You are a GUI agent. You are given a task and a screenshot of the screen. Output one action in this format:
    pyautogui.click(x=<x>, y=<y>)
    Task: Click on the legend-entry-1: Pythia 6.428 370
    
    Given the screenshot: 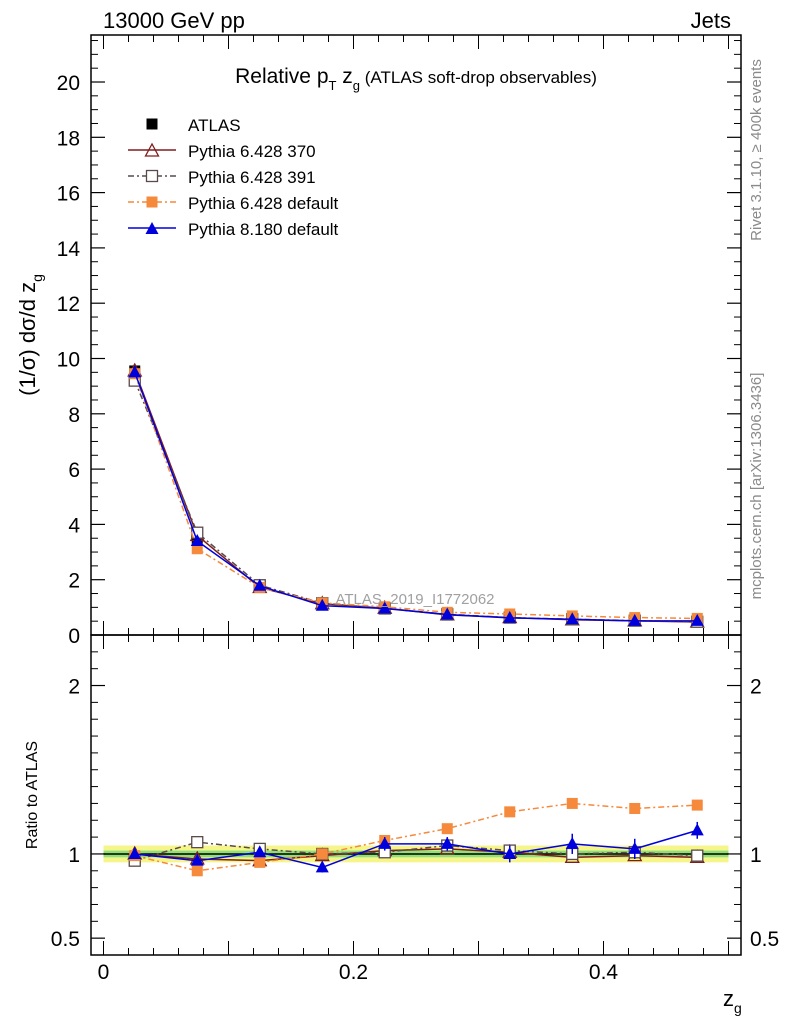 What is the action you would take?
    pyautogui.click(x=222, y=151)
    